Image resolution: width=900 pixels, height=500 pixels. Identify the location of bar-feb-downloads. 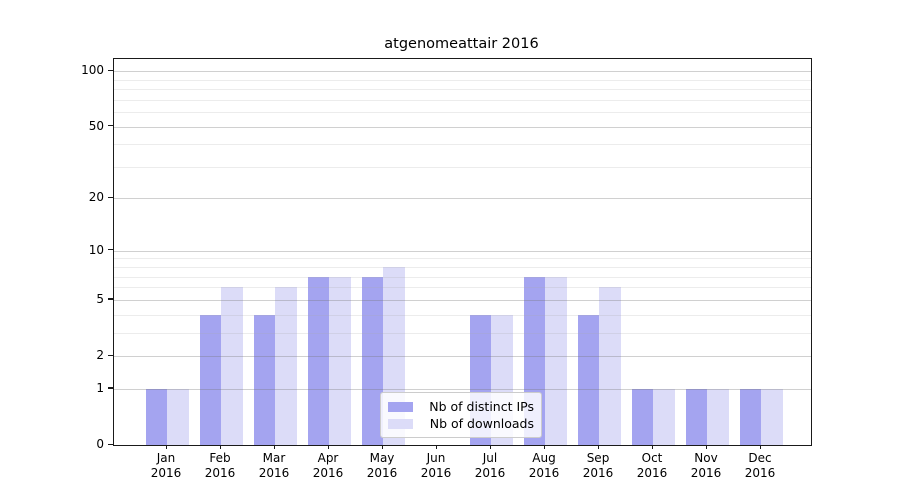
(232, 366).